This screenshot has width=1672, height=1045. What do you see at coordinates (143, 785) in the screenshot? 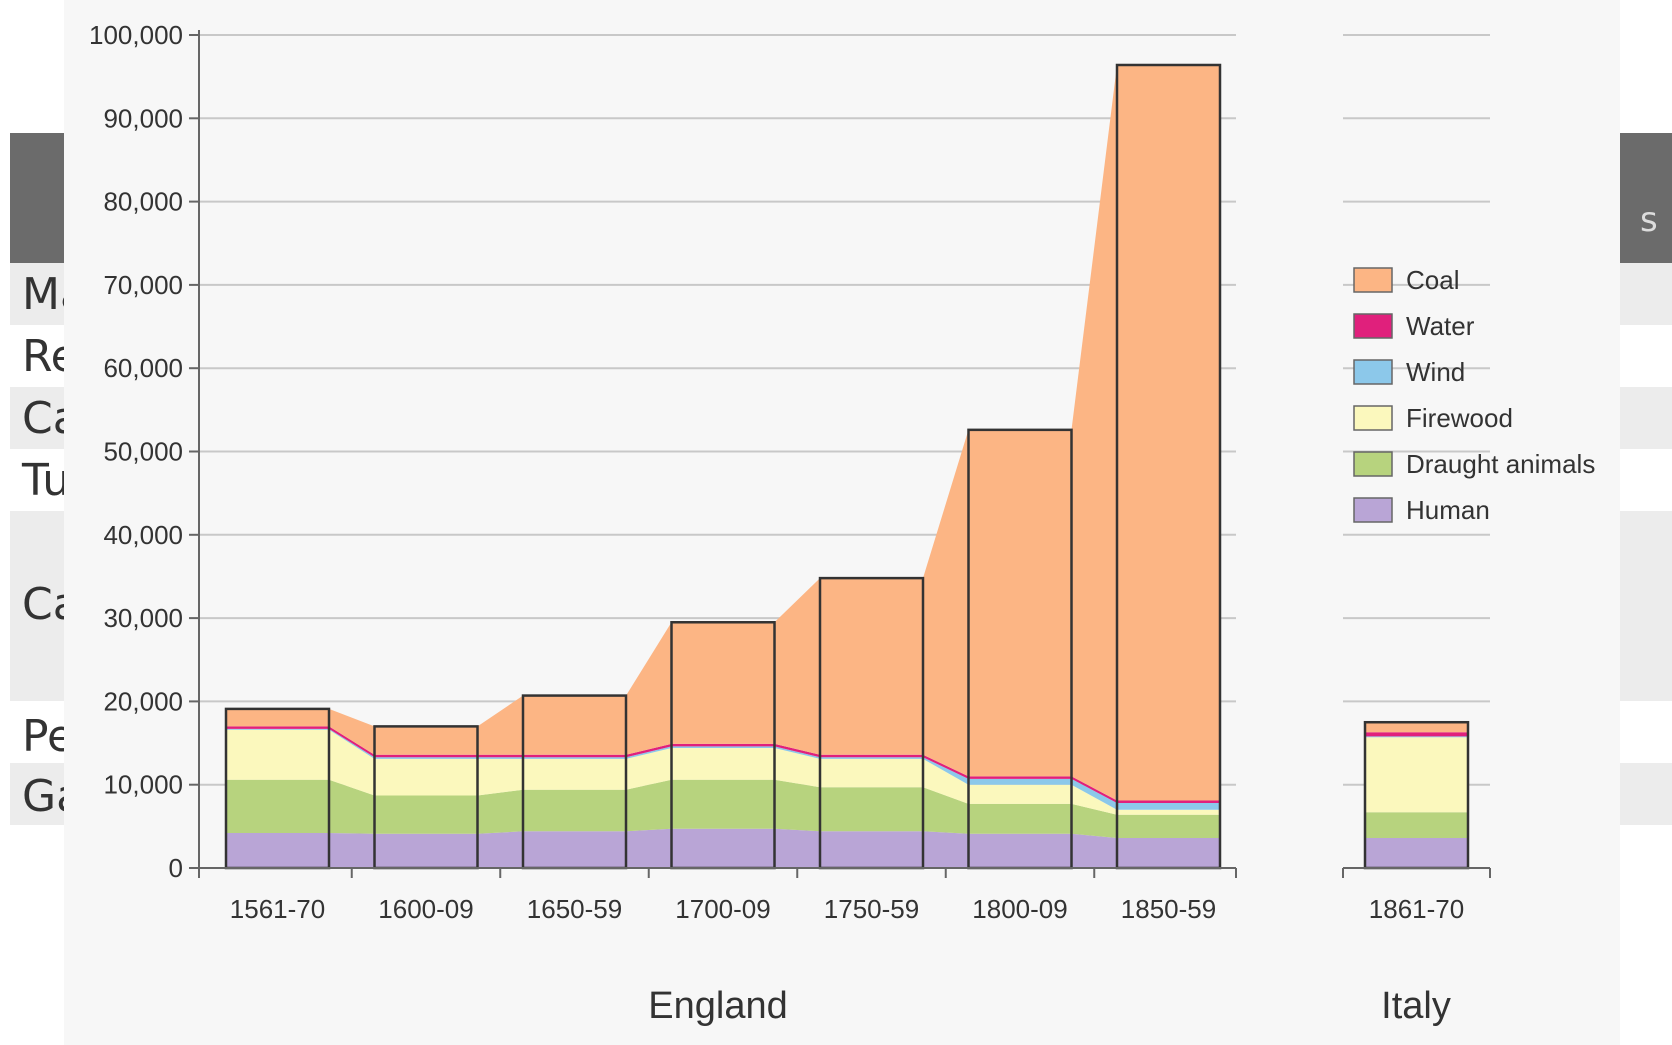
I see `y-tick-label: 10,000` at bounding box center [143, 785].